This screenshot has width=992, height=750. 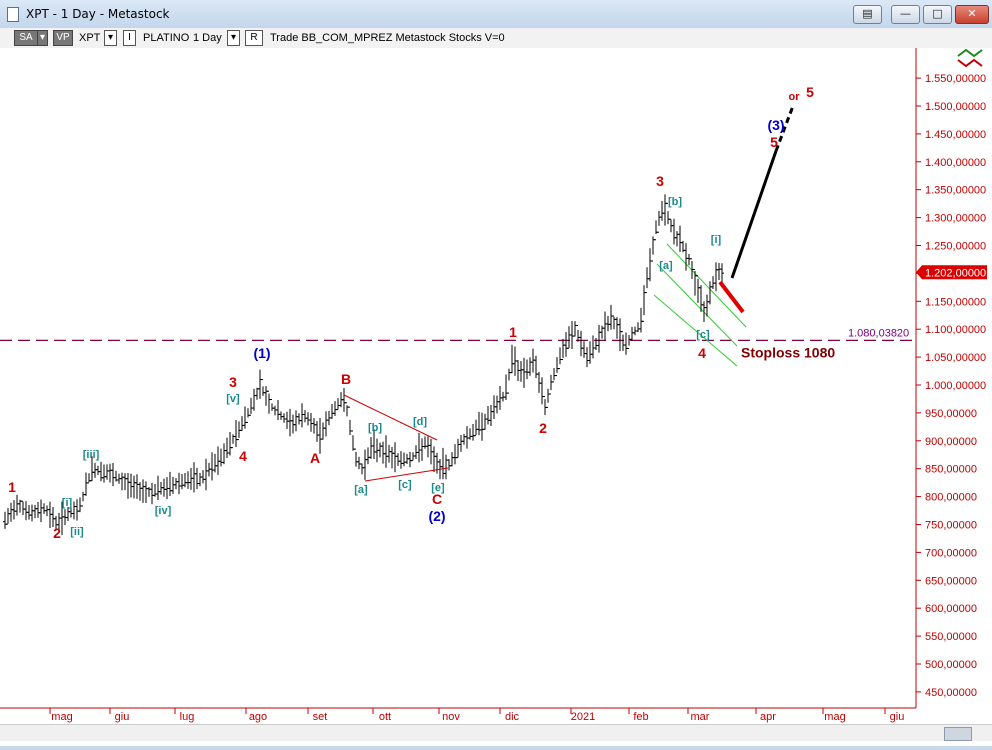 What do you see at coordinates (42, 38) in the screenshot?
I see `sa-dropdown-icon: ▾` at bounding box center [42, 38].